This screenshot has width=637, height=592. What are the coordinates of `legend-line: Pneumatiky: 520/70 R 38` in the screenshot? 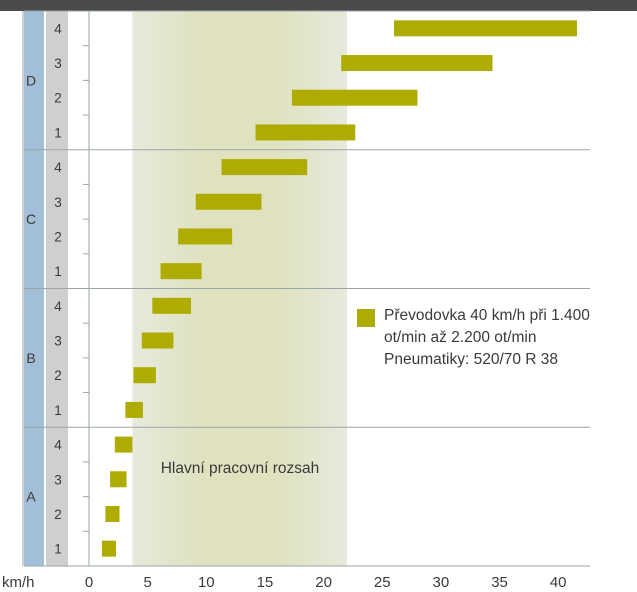 It's located at (471, 359).